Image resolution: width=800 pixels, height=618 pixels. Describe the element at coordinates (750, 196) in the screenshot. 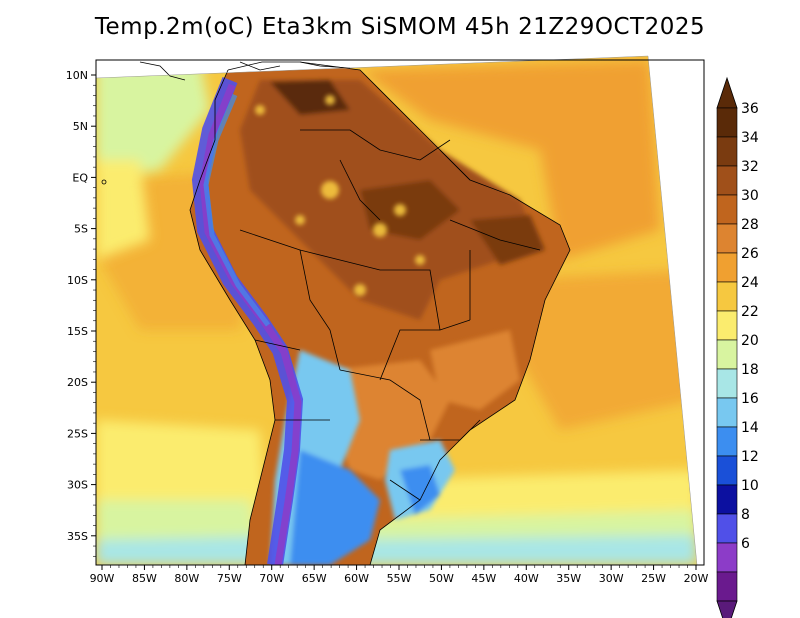

I see `colorbar-label: 30` at that location.